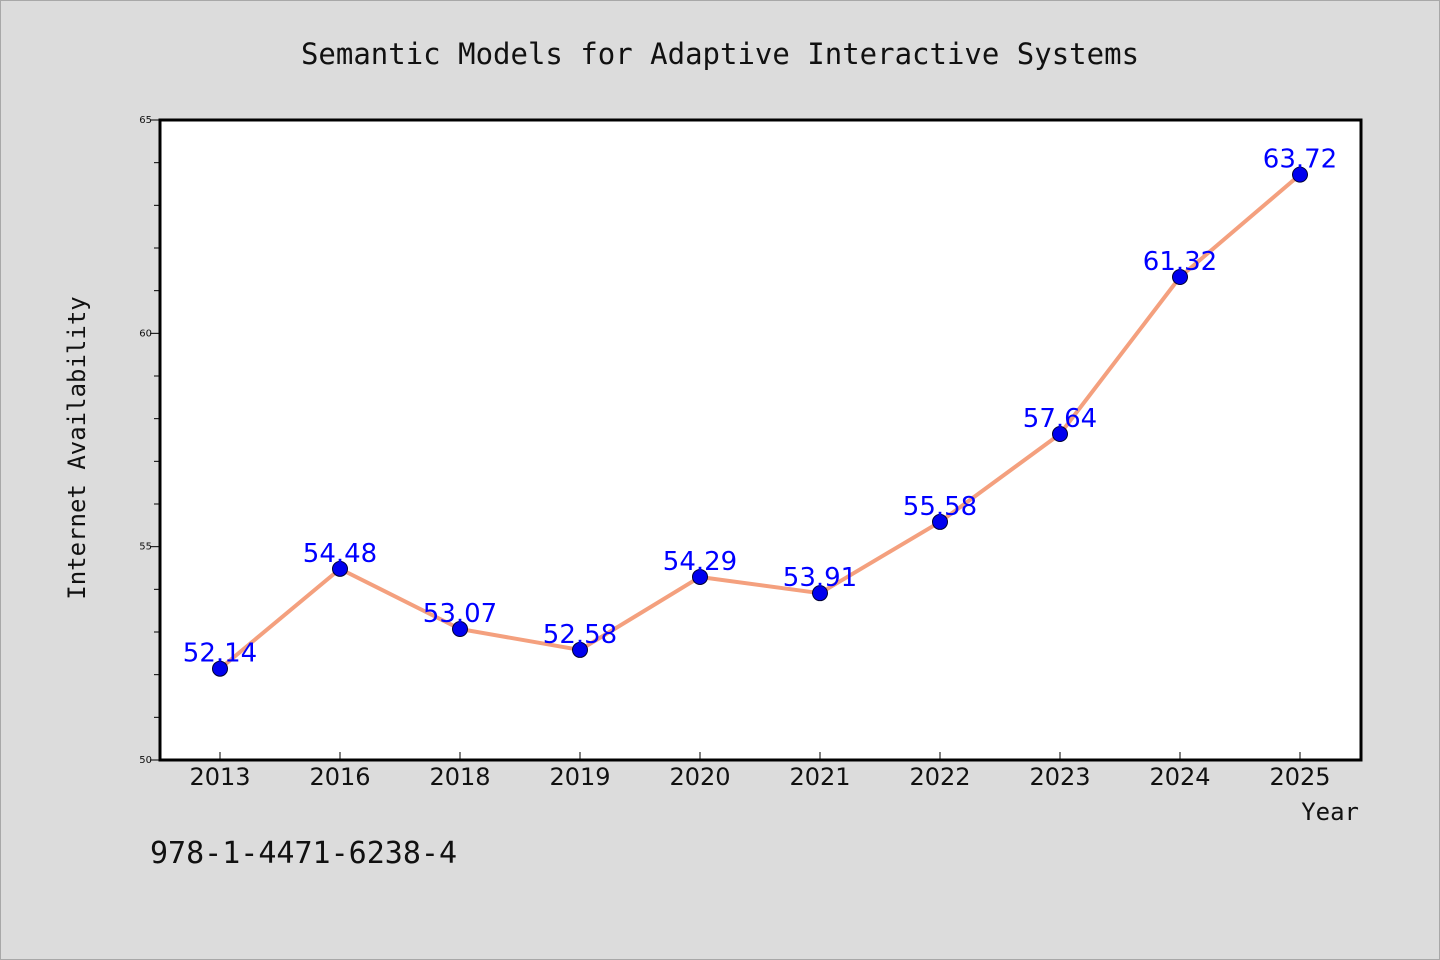 The height and width of the screenshot is (960, 1440). What do you see at coordinates (77, 447) in the screenshot?
I see `y-axis-label: Internet Availability` at bounding box center [77, 447].